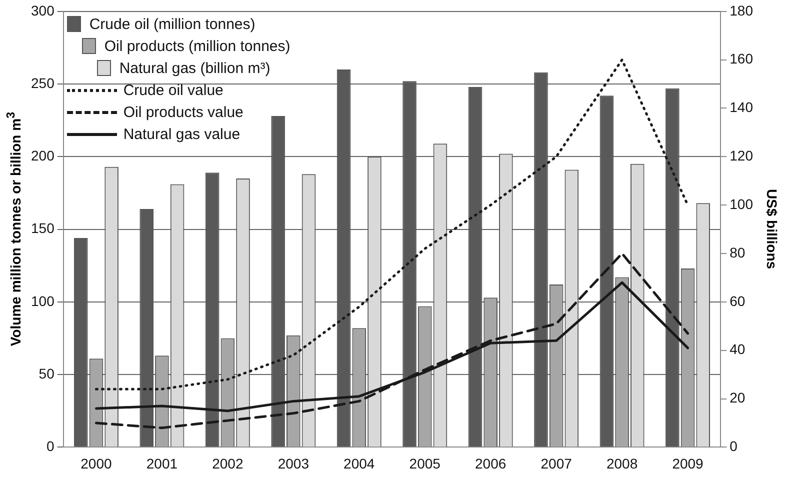 This screenshot has width=786, height=480. Describe the element at coordinates (43, 156) in the screenshot. I see `y-tick-label: 200` at that location.